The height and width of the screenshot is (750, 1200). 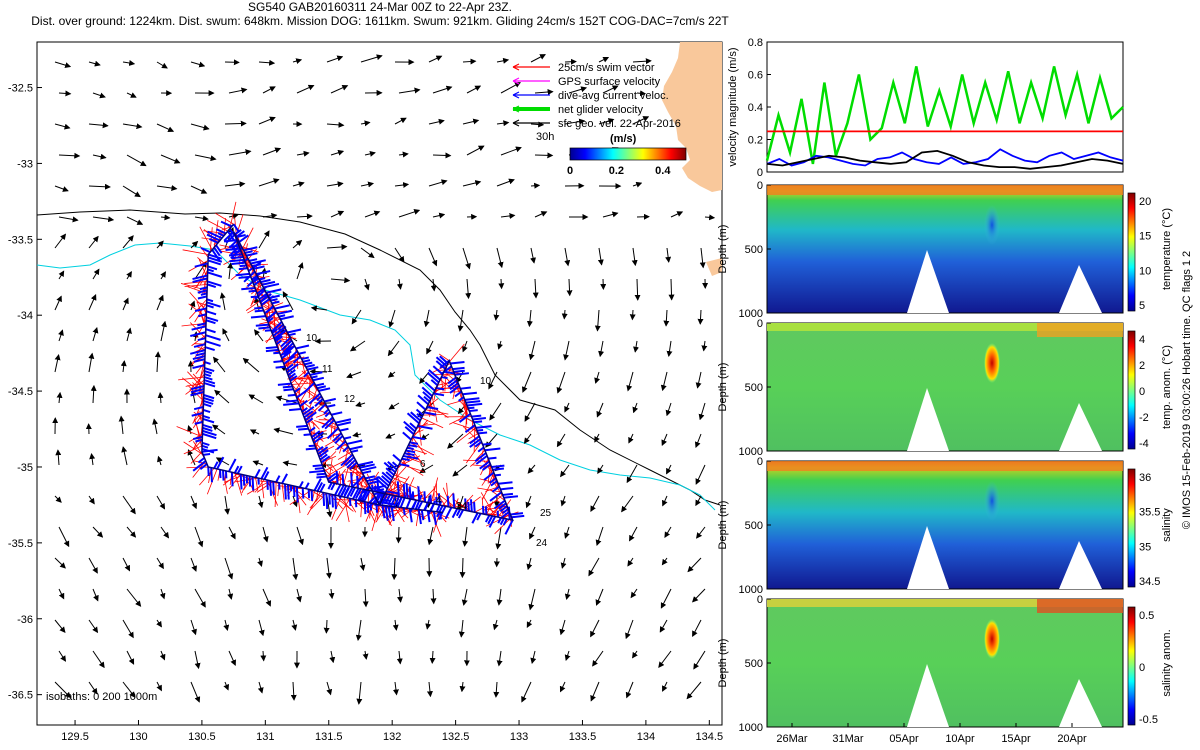 I want to click on colorbar-tick-label: 5, so click(x=1142, y=306).